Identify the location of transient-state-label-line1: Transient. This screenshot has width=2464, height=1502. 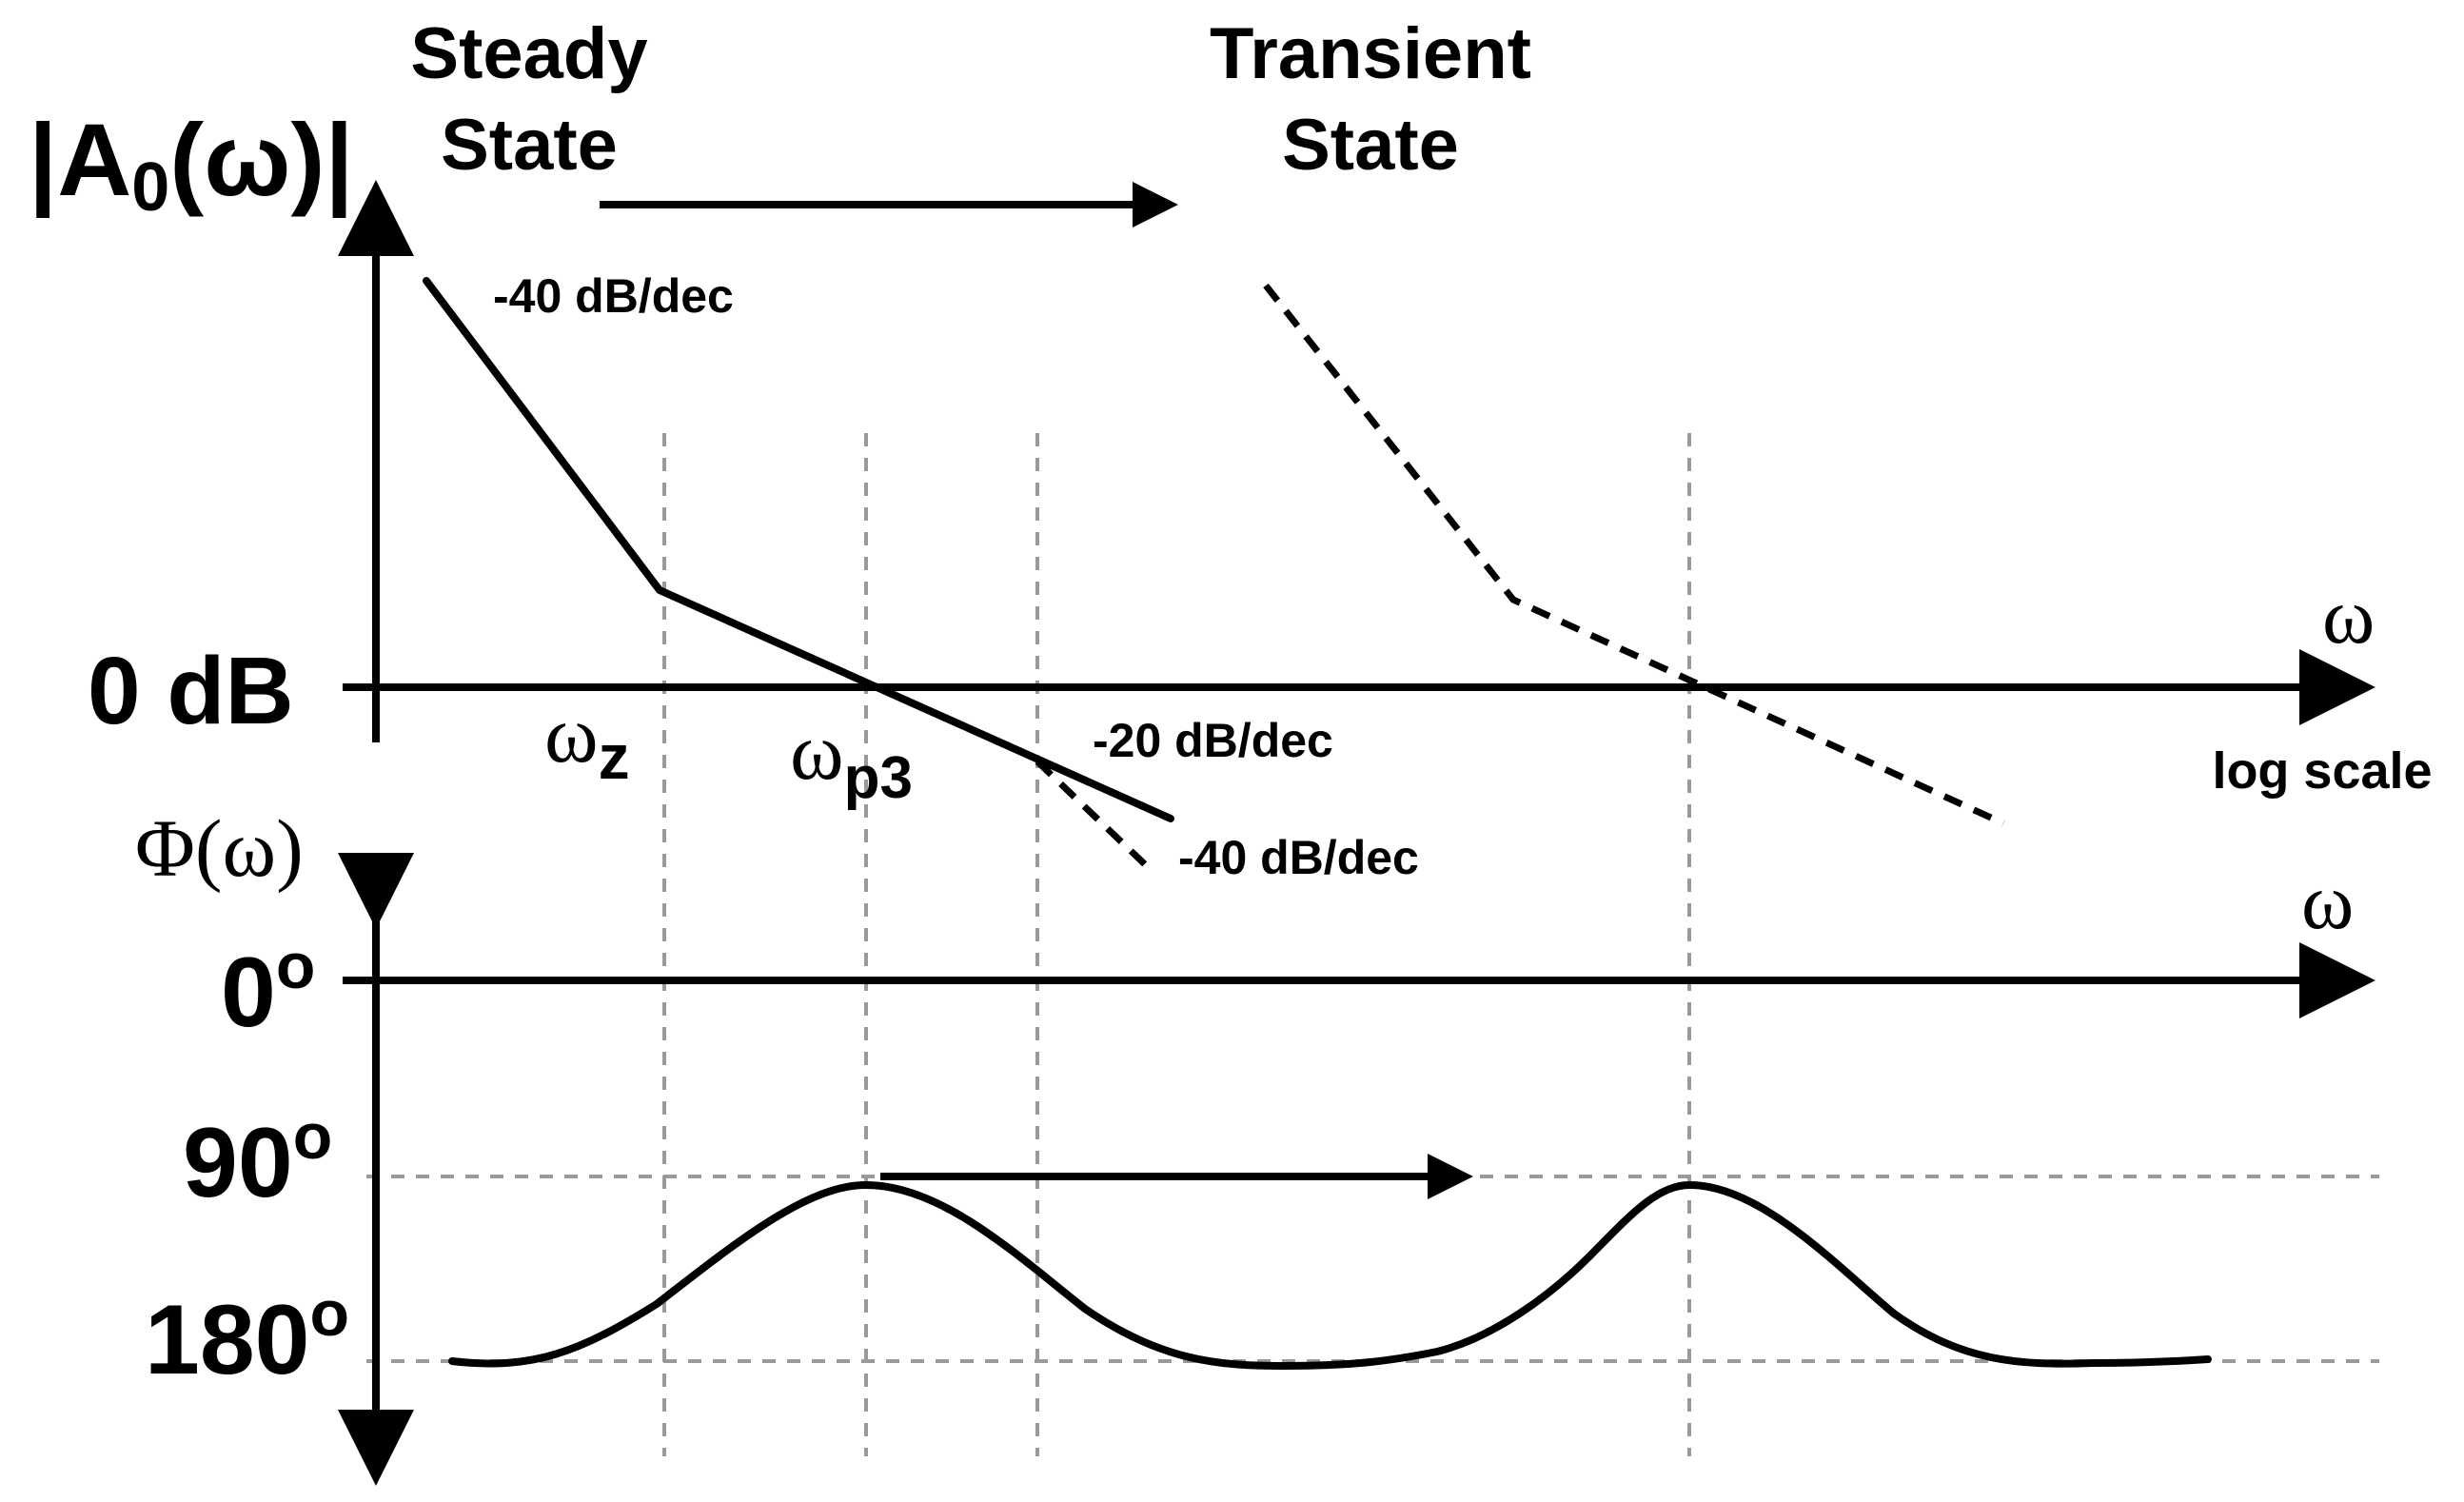
(1370, 53).